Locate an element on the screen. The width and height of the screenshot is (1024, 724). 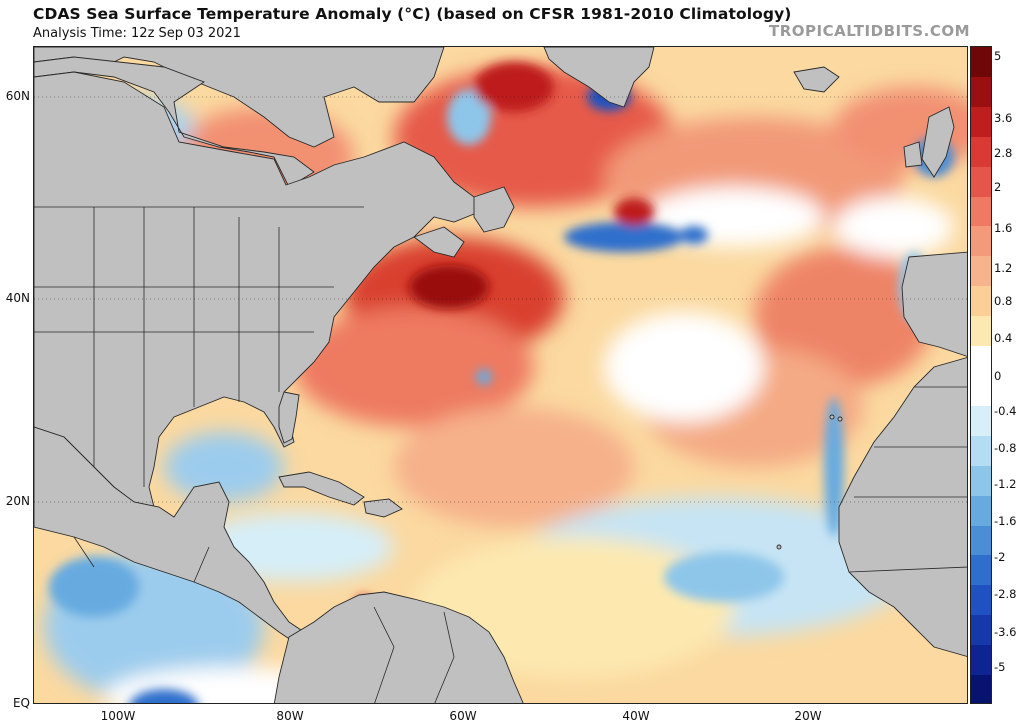
colorbar-tick-label: -1.6 is located at coordinates (1005, 521).